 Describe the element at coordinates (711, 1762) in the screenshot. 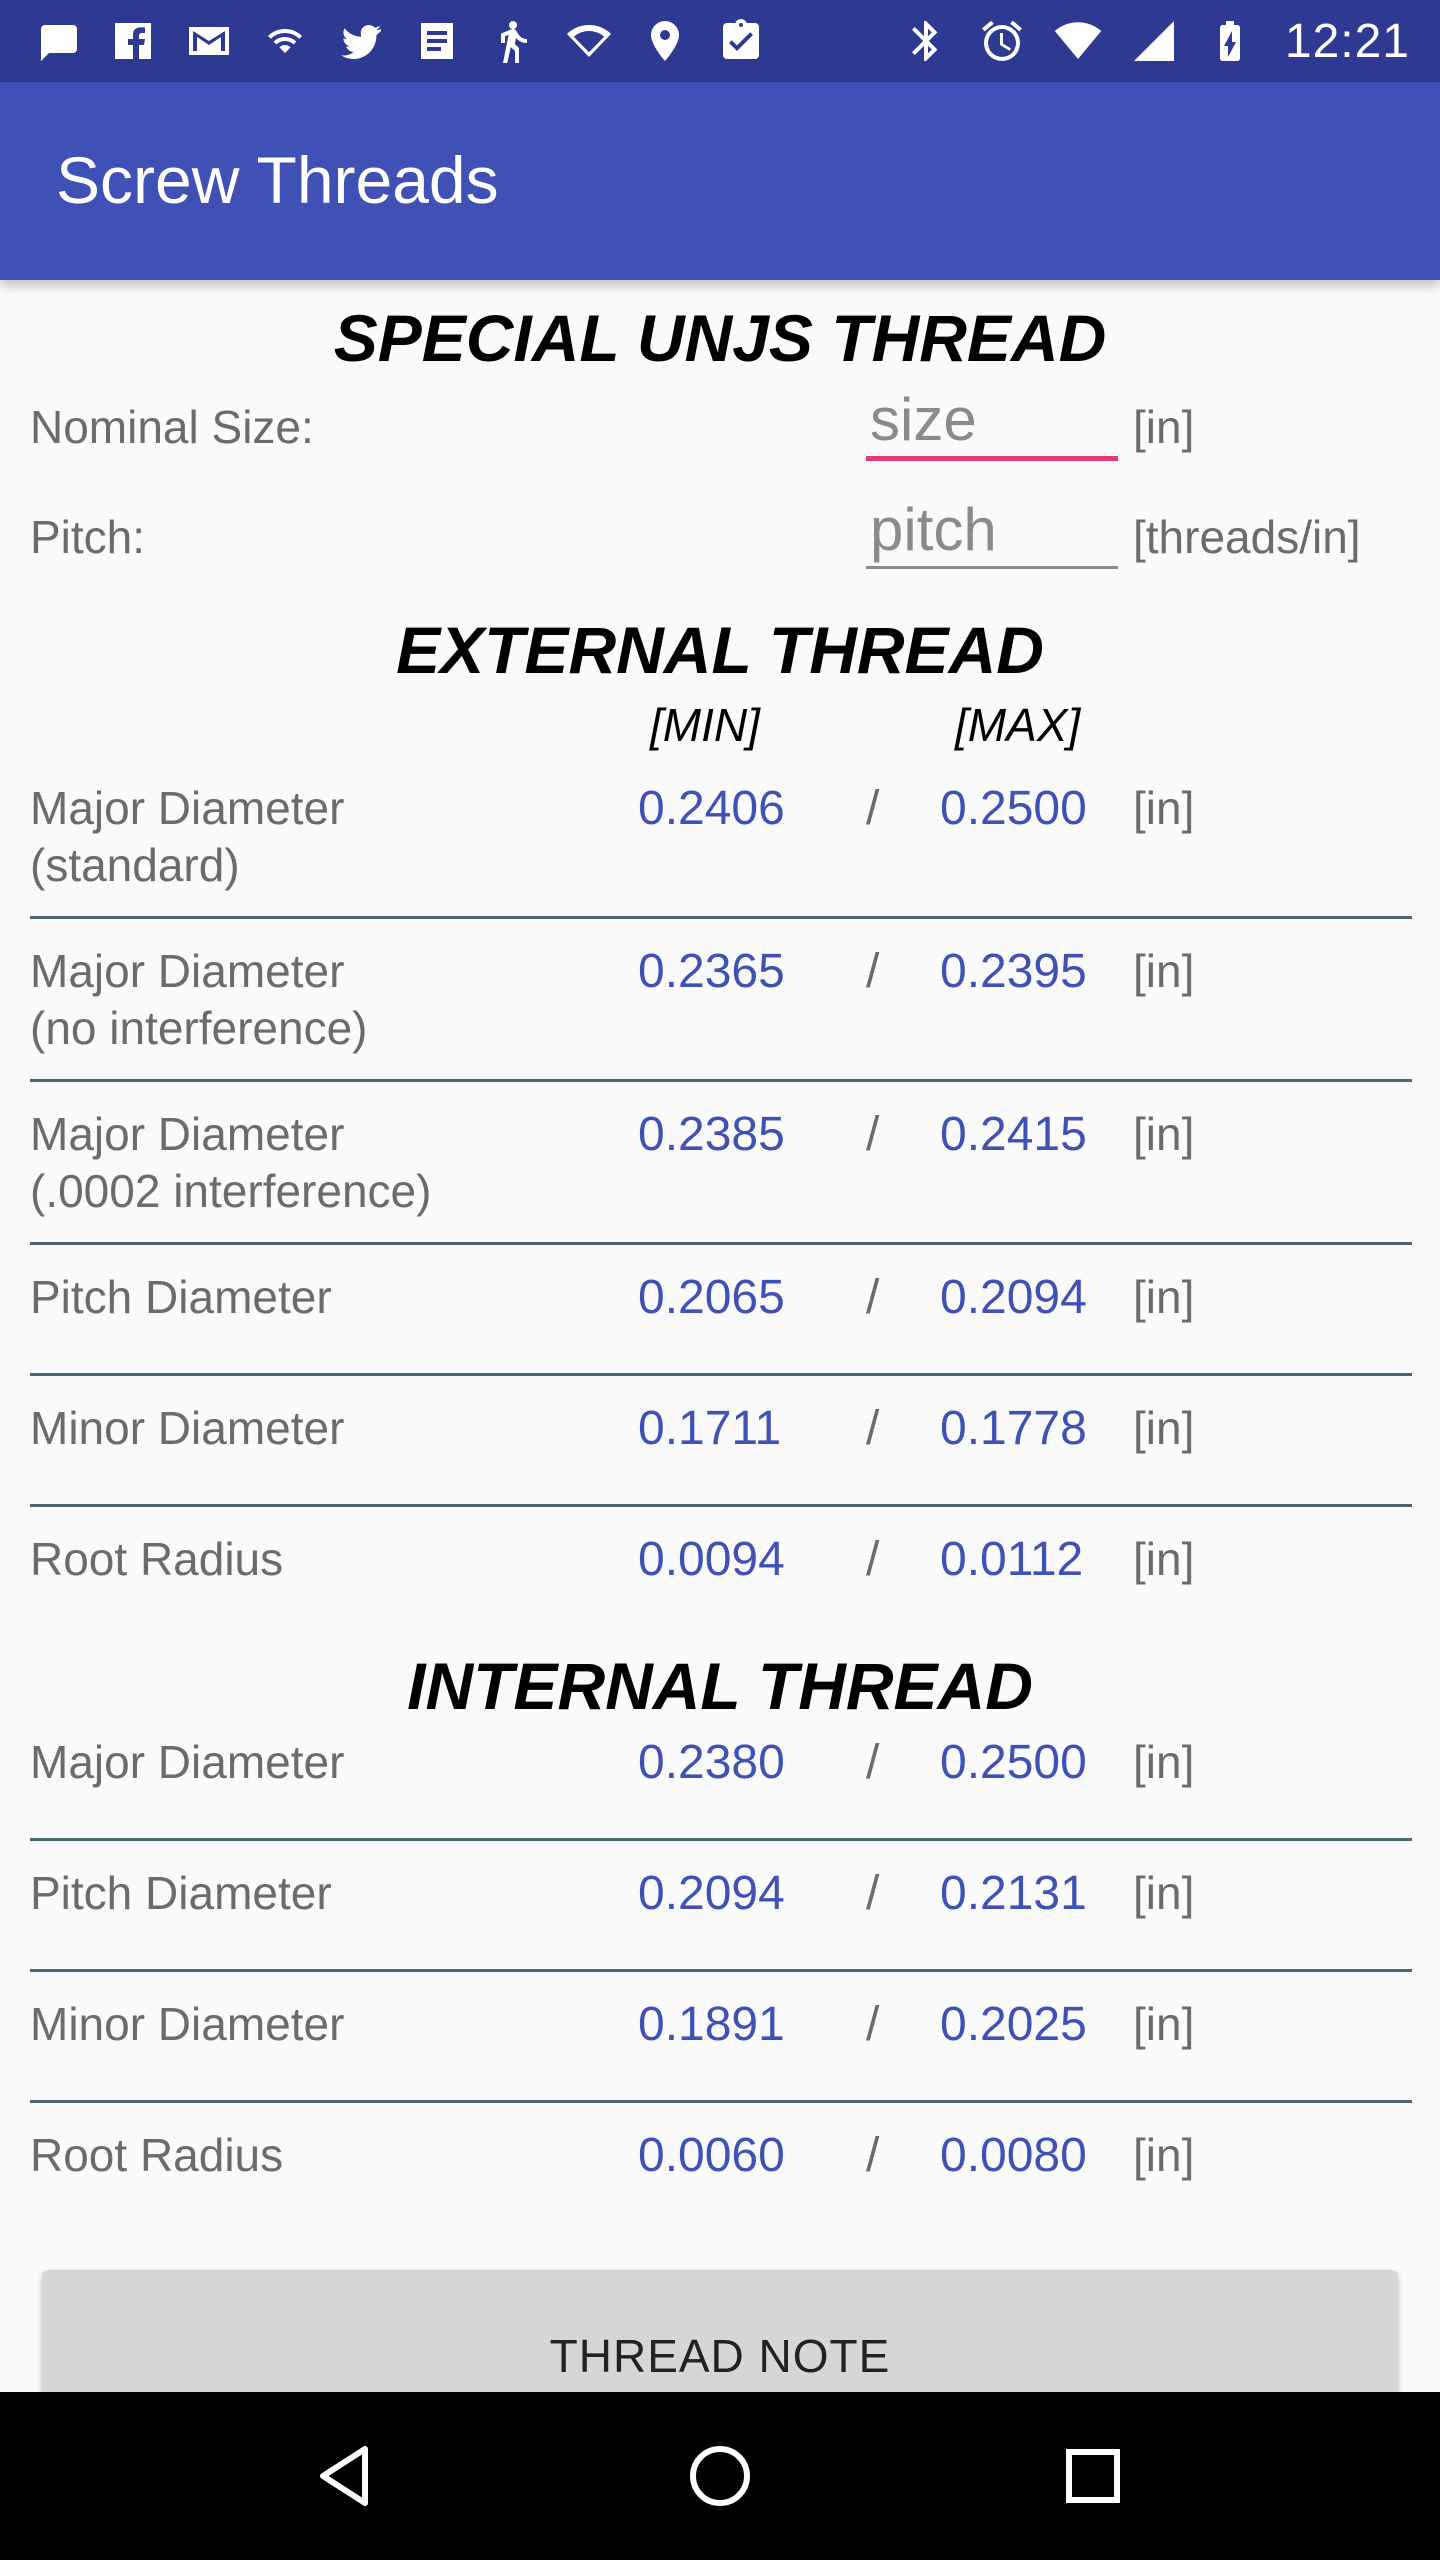

I see `min-value: 0.2380` at that location.